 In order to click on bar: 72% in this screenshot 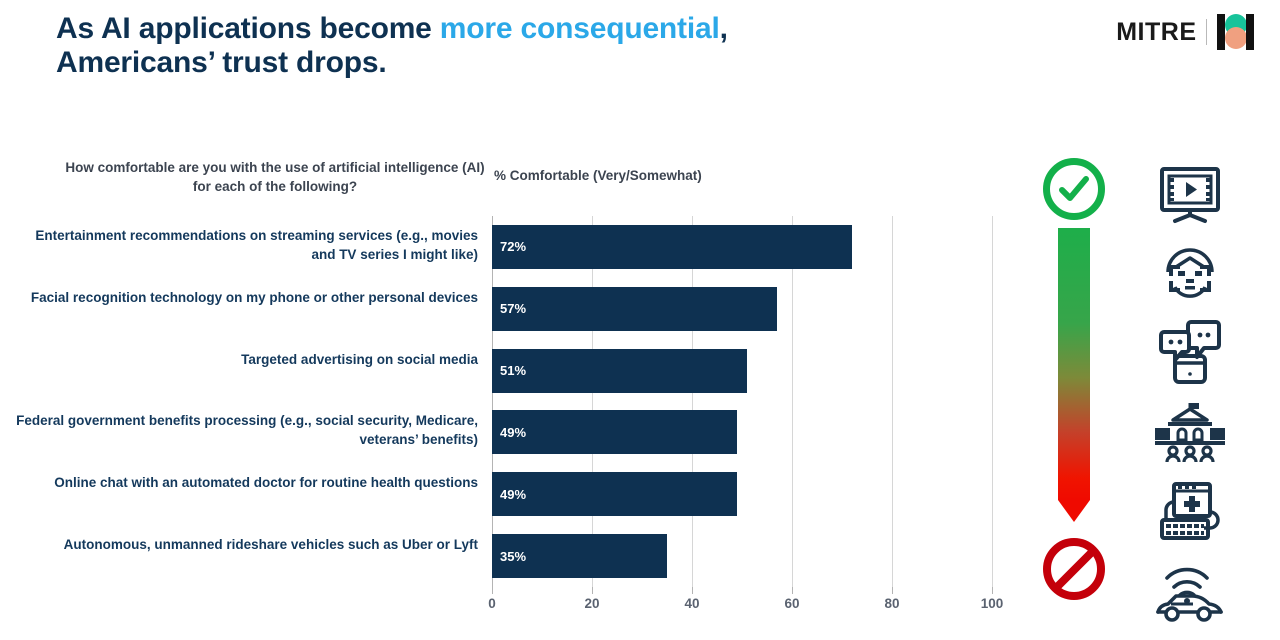, I will do `click(672, 246)`.